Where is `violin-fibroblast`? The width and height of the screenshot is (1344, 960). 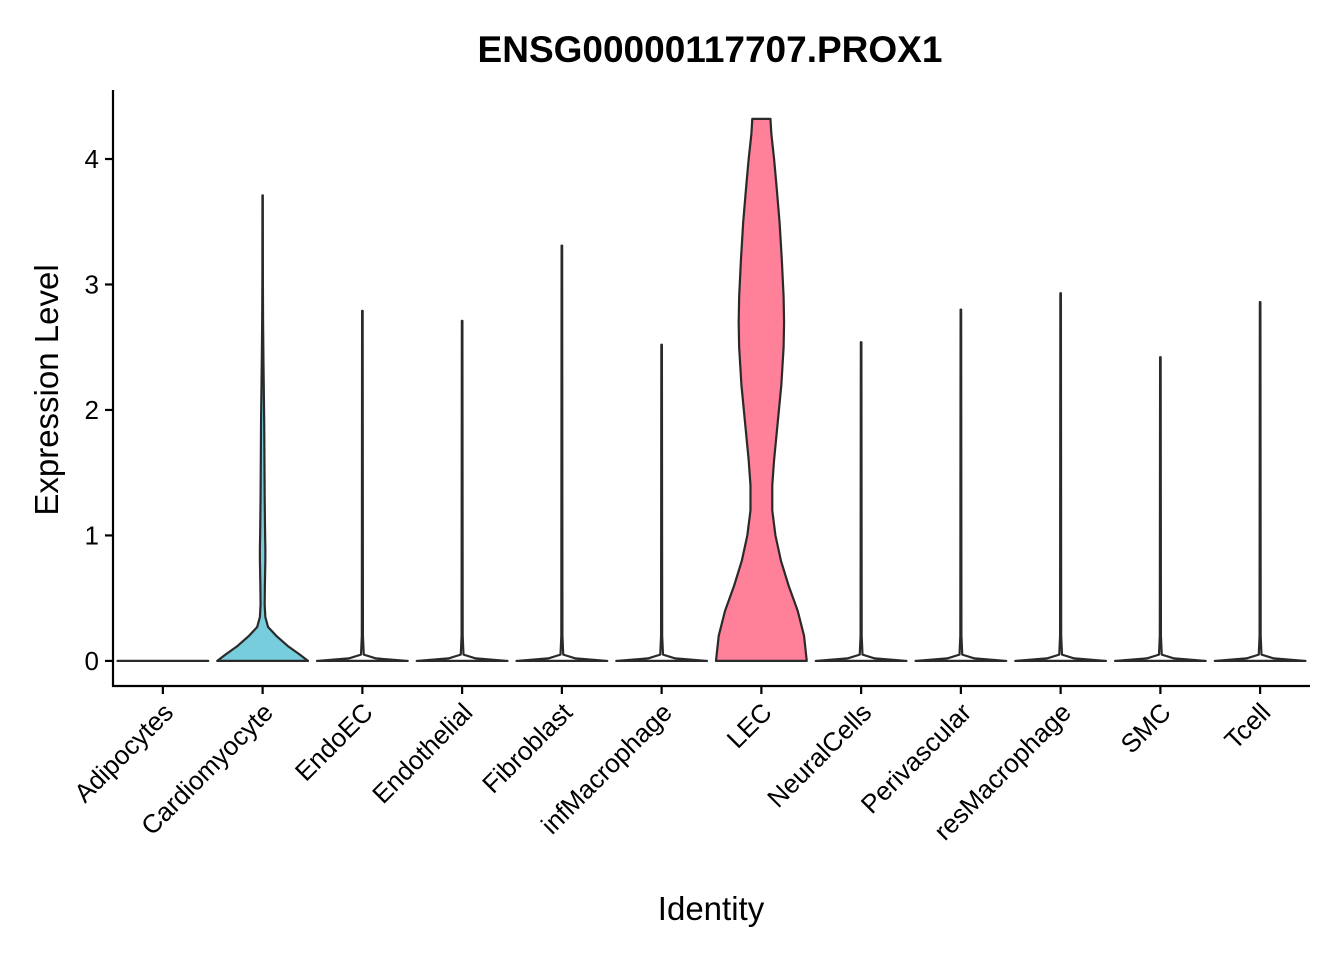
violin-fibroblast is located at coordinates (562, 453).